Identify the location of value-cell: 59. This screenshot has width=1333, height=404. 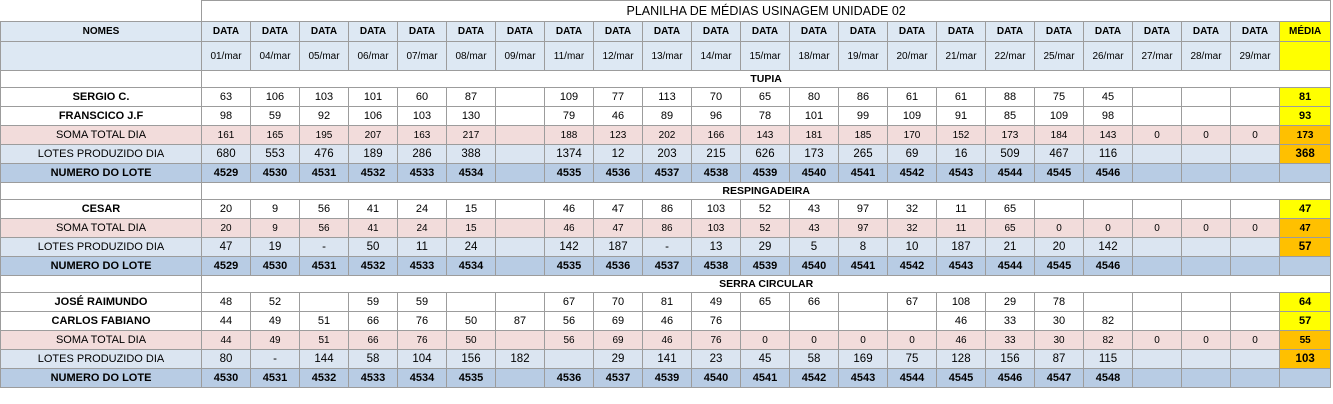
(422, 302).